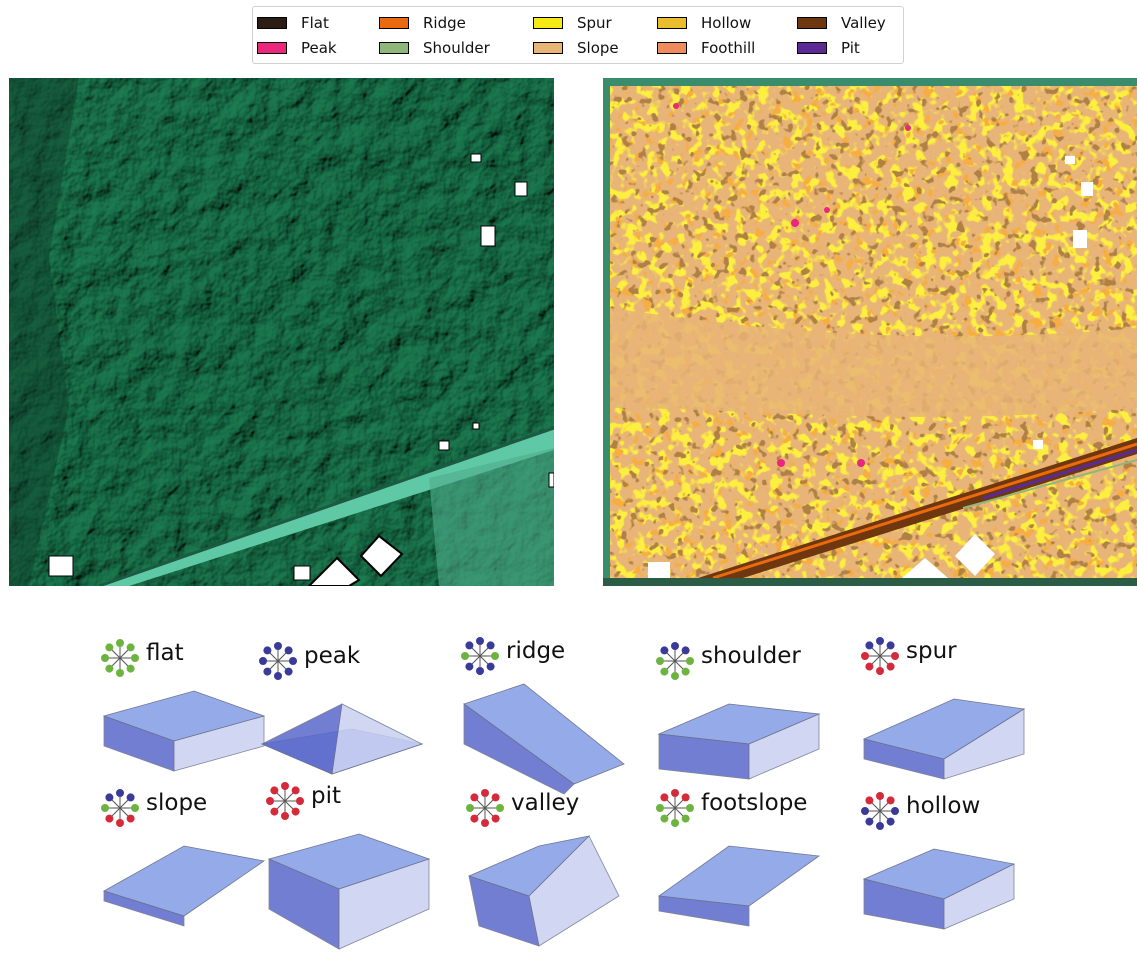 The image size is (1137, 960). Describe the element at coordinates (880, 811) in the screenshot. I see `hollow-pattern-icon` at that location.